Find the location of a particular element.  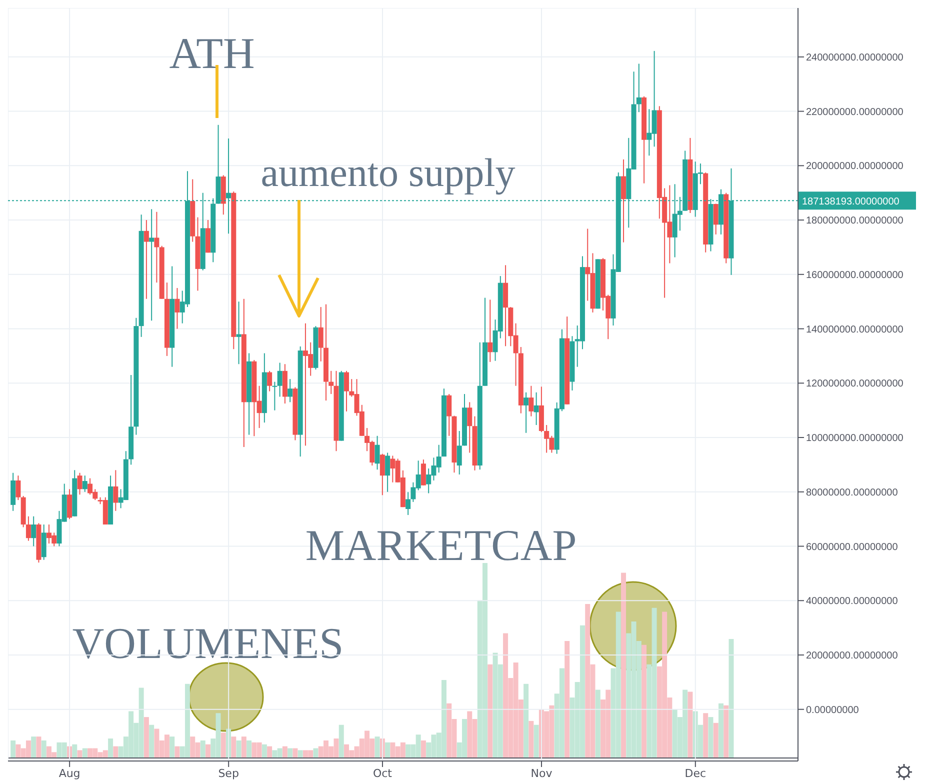

y-tick-label: 200000000.00000000 is located at coordinates (855, 166).